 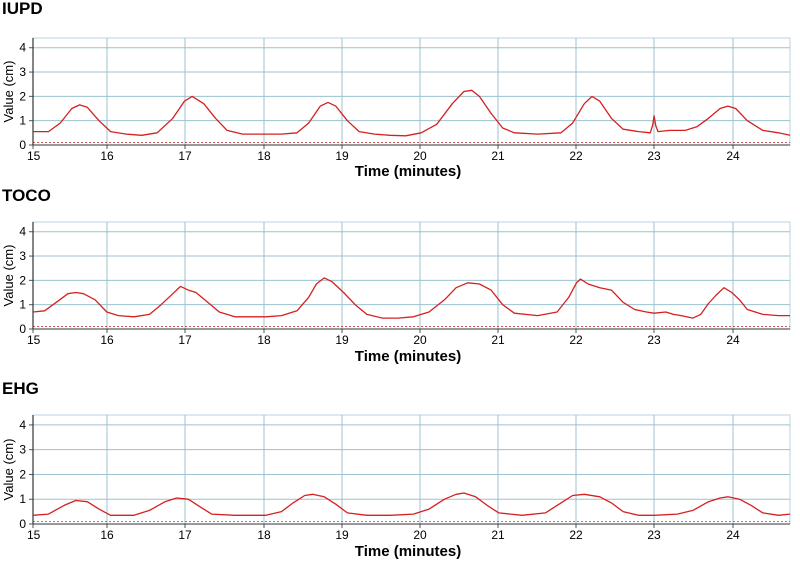 I want to click on series-line-toco, so click(x=411, y=298).